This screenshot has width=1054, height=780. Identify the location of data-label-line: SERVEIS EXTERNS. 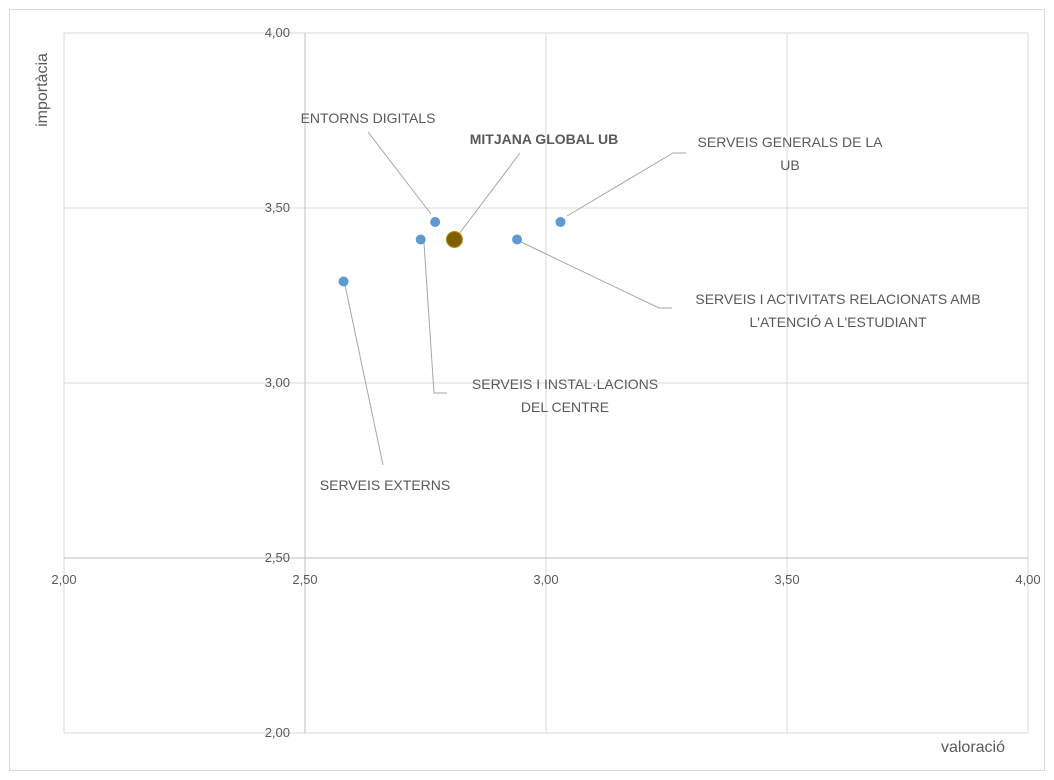
(385, 485).